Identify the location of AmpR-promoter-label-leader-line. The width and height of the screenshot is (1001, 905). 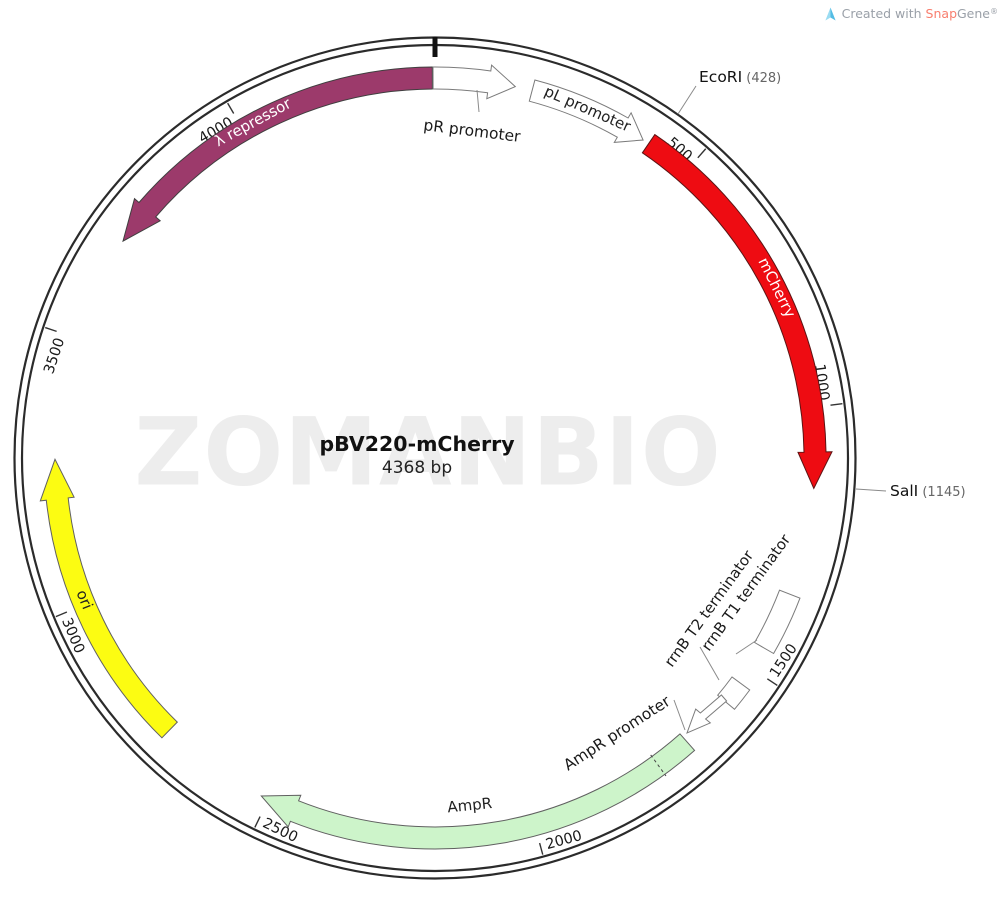
(679, 715).